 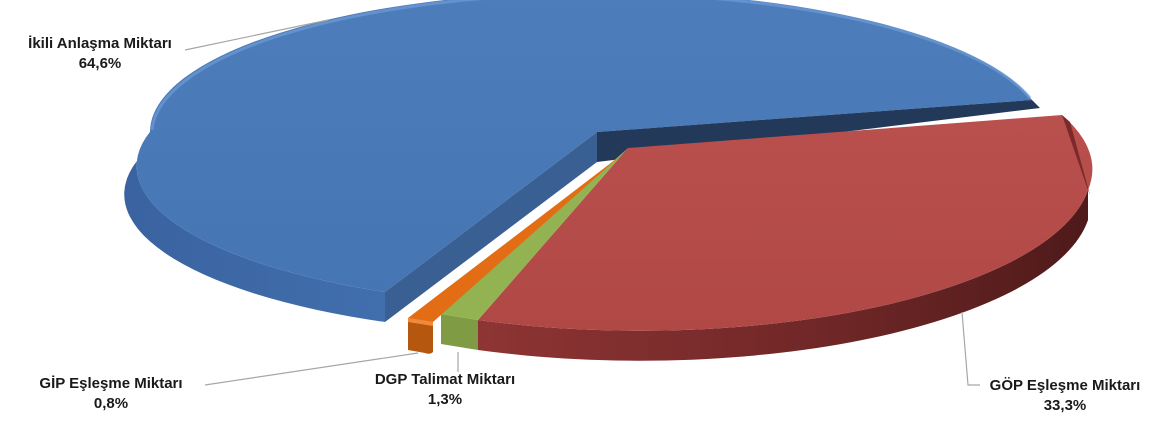 I want to click on label-dgp-talimat-value: 1,3%, so click(x=445, y=399).